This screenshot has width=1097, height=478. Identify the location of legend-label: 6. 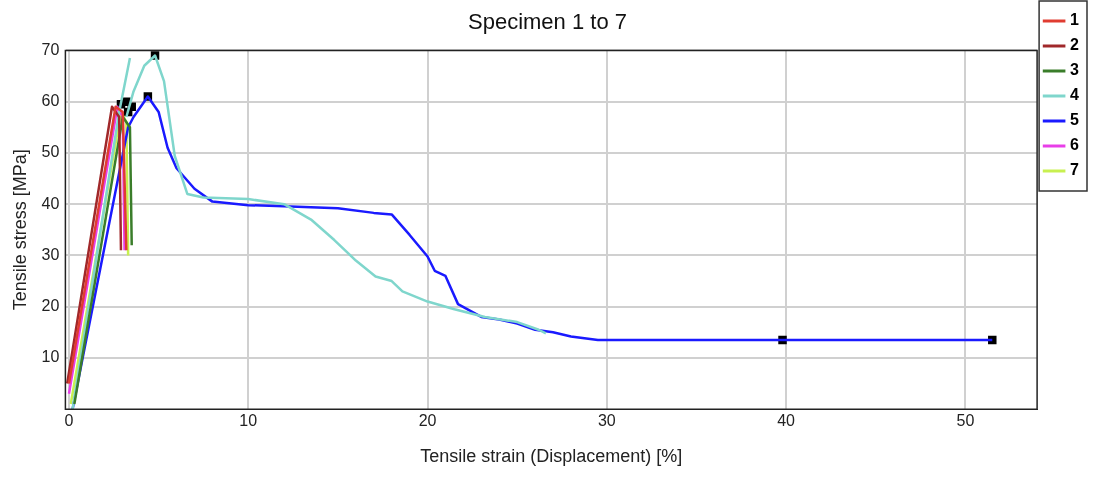
(1075, 145).